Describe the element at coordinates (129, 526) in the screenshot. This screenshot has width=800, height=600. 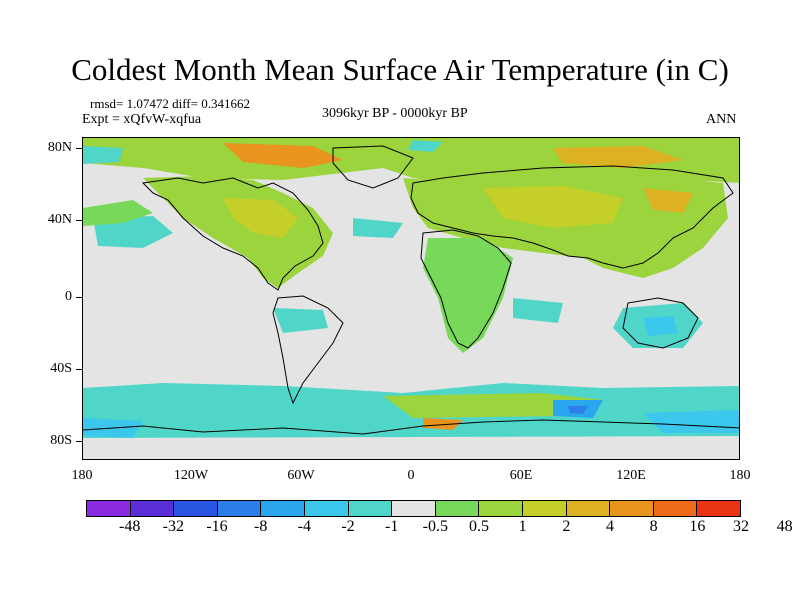
I see `colorbar-label-0: -48` at that location.